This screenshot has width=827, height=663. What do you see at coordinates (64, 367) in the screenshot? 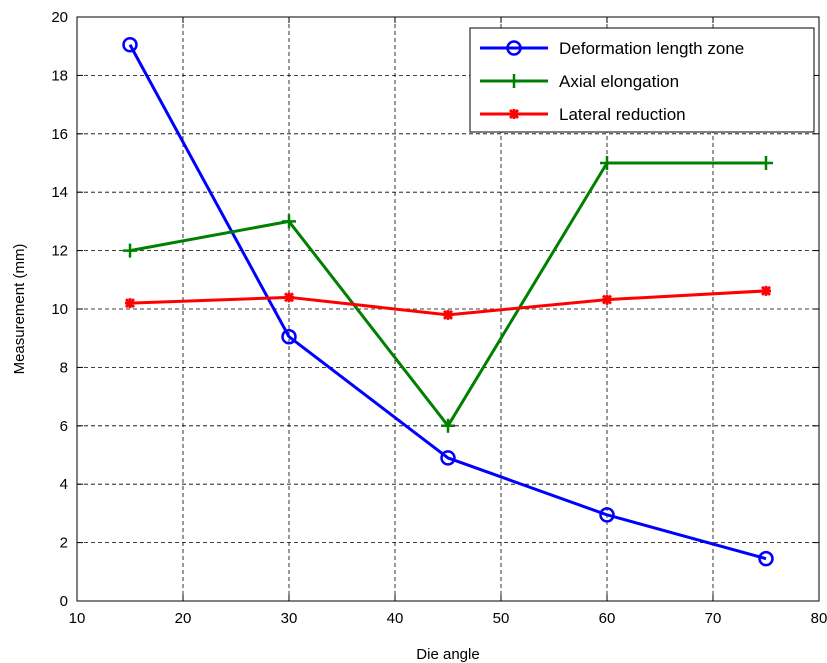
I see `y-tick-label: 8` at bounding box center [64, 367].